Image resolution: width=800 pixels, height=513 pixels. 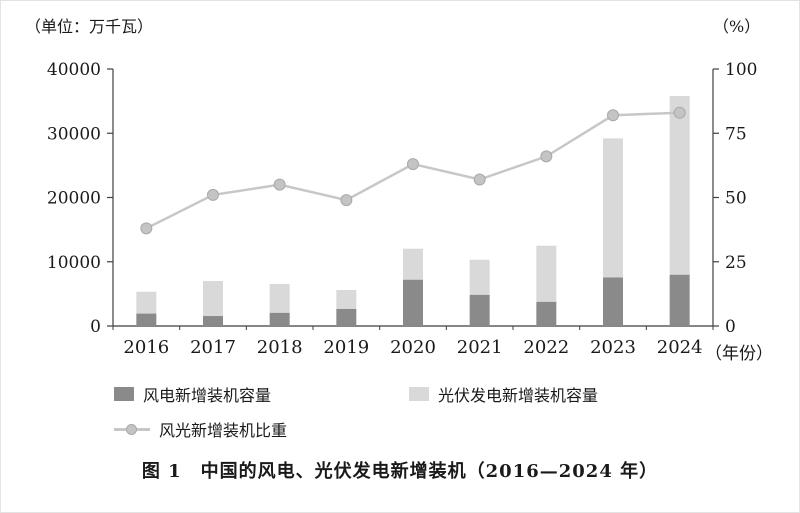 What do you see at coordinates (546, 347) in the screenshot?
I see `x-axis-category-label: 2022` at bounding box center [546, 347].